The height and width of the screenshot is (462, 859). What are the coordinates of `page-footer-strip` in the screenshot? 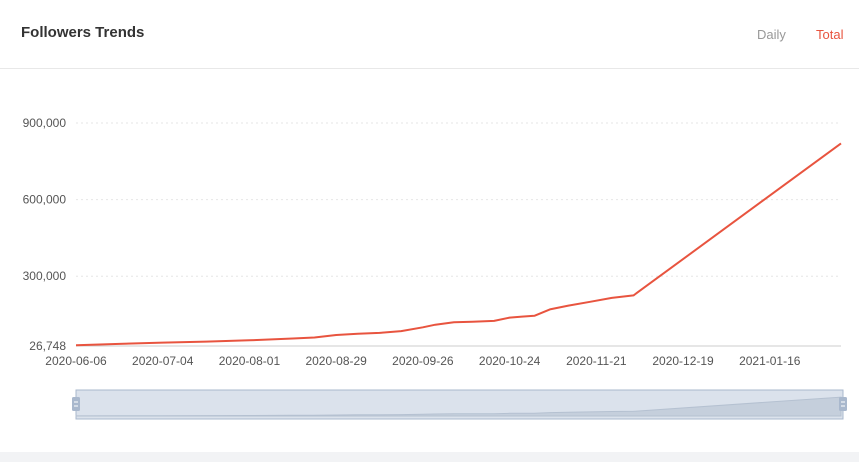 It's located at (429, 457).